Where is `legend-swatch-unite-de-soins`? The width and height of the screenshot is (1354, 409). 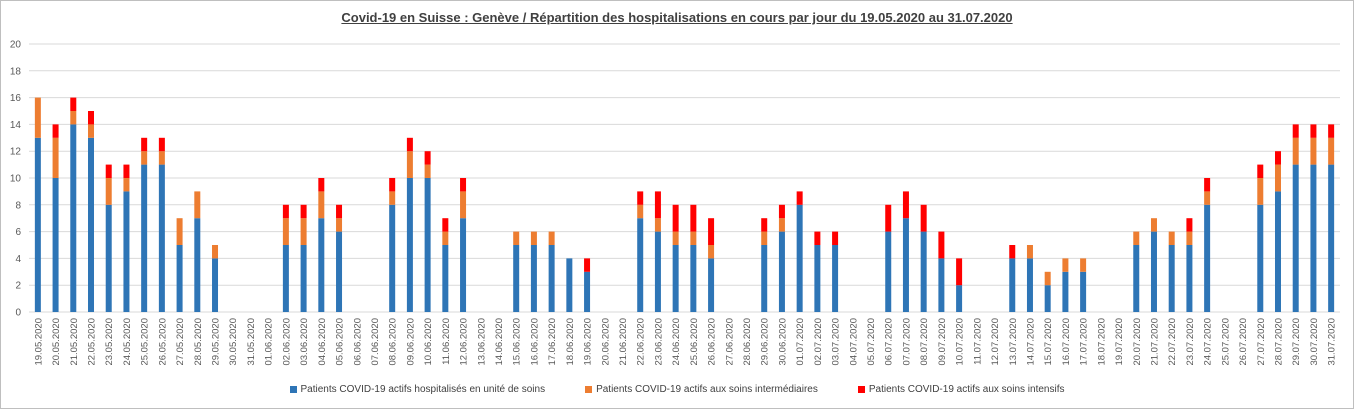
legend-swatch-unite-de-soins is located at coordinates (293, 389).